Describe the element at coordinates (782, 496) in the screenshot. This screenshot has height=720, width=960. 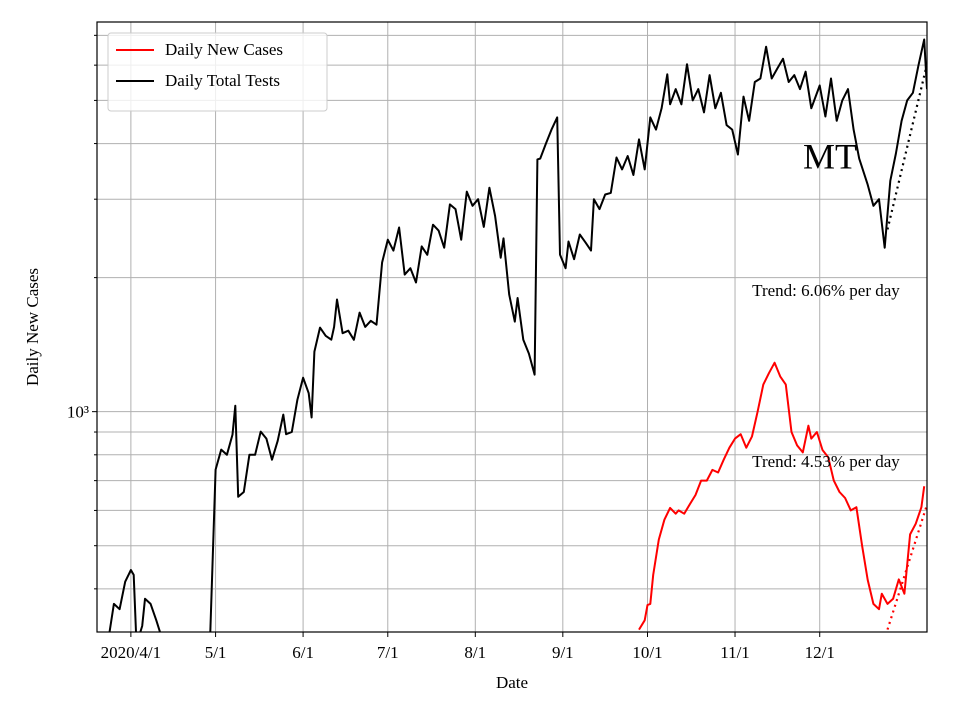
I see `series-line` at that location.